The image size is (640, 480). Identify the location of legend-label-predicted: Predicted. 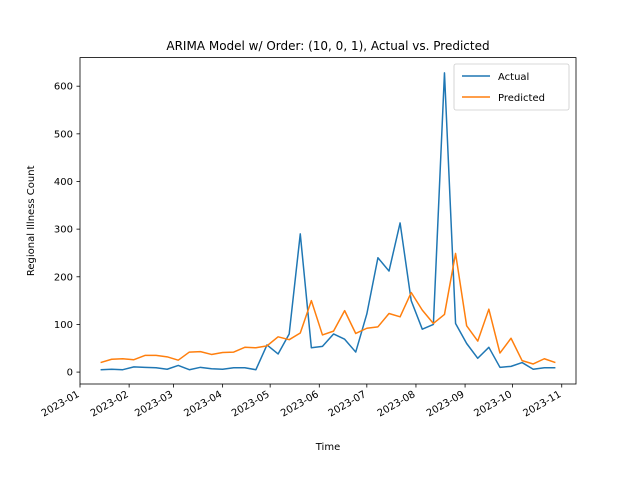
(521, 98).